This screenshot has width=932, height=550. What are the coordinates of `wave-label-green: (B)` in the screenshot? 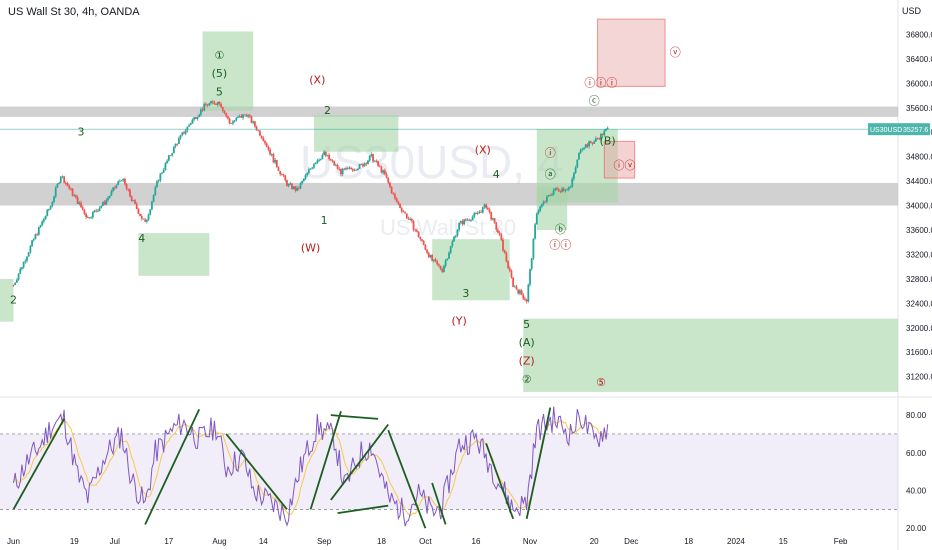 It's located at (608, 140).